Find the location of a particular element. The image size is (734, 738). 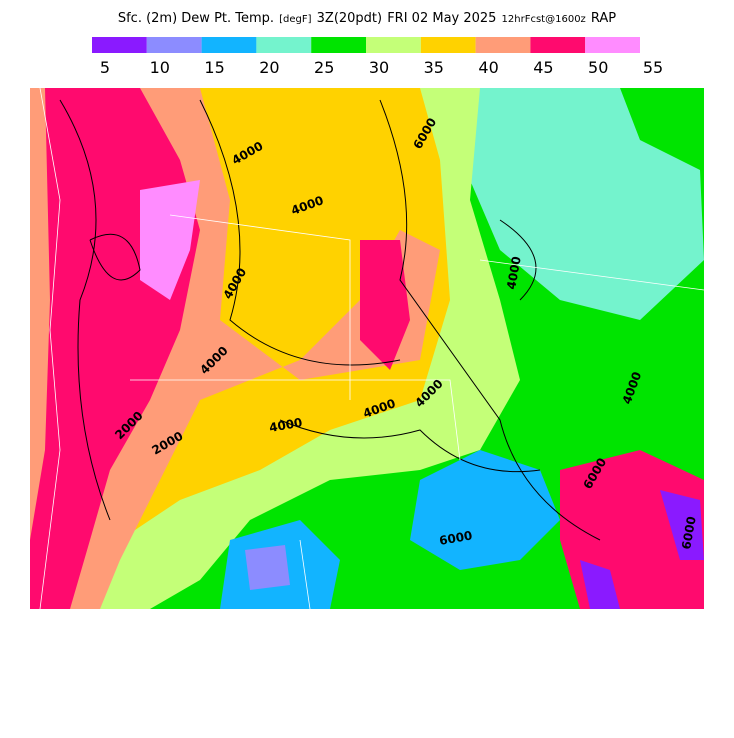

legend-label: 20 is located at coordinates (269, 67).